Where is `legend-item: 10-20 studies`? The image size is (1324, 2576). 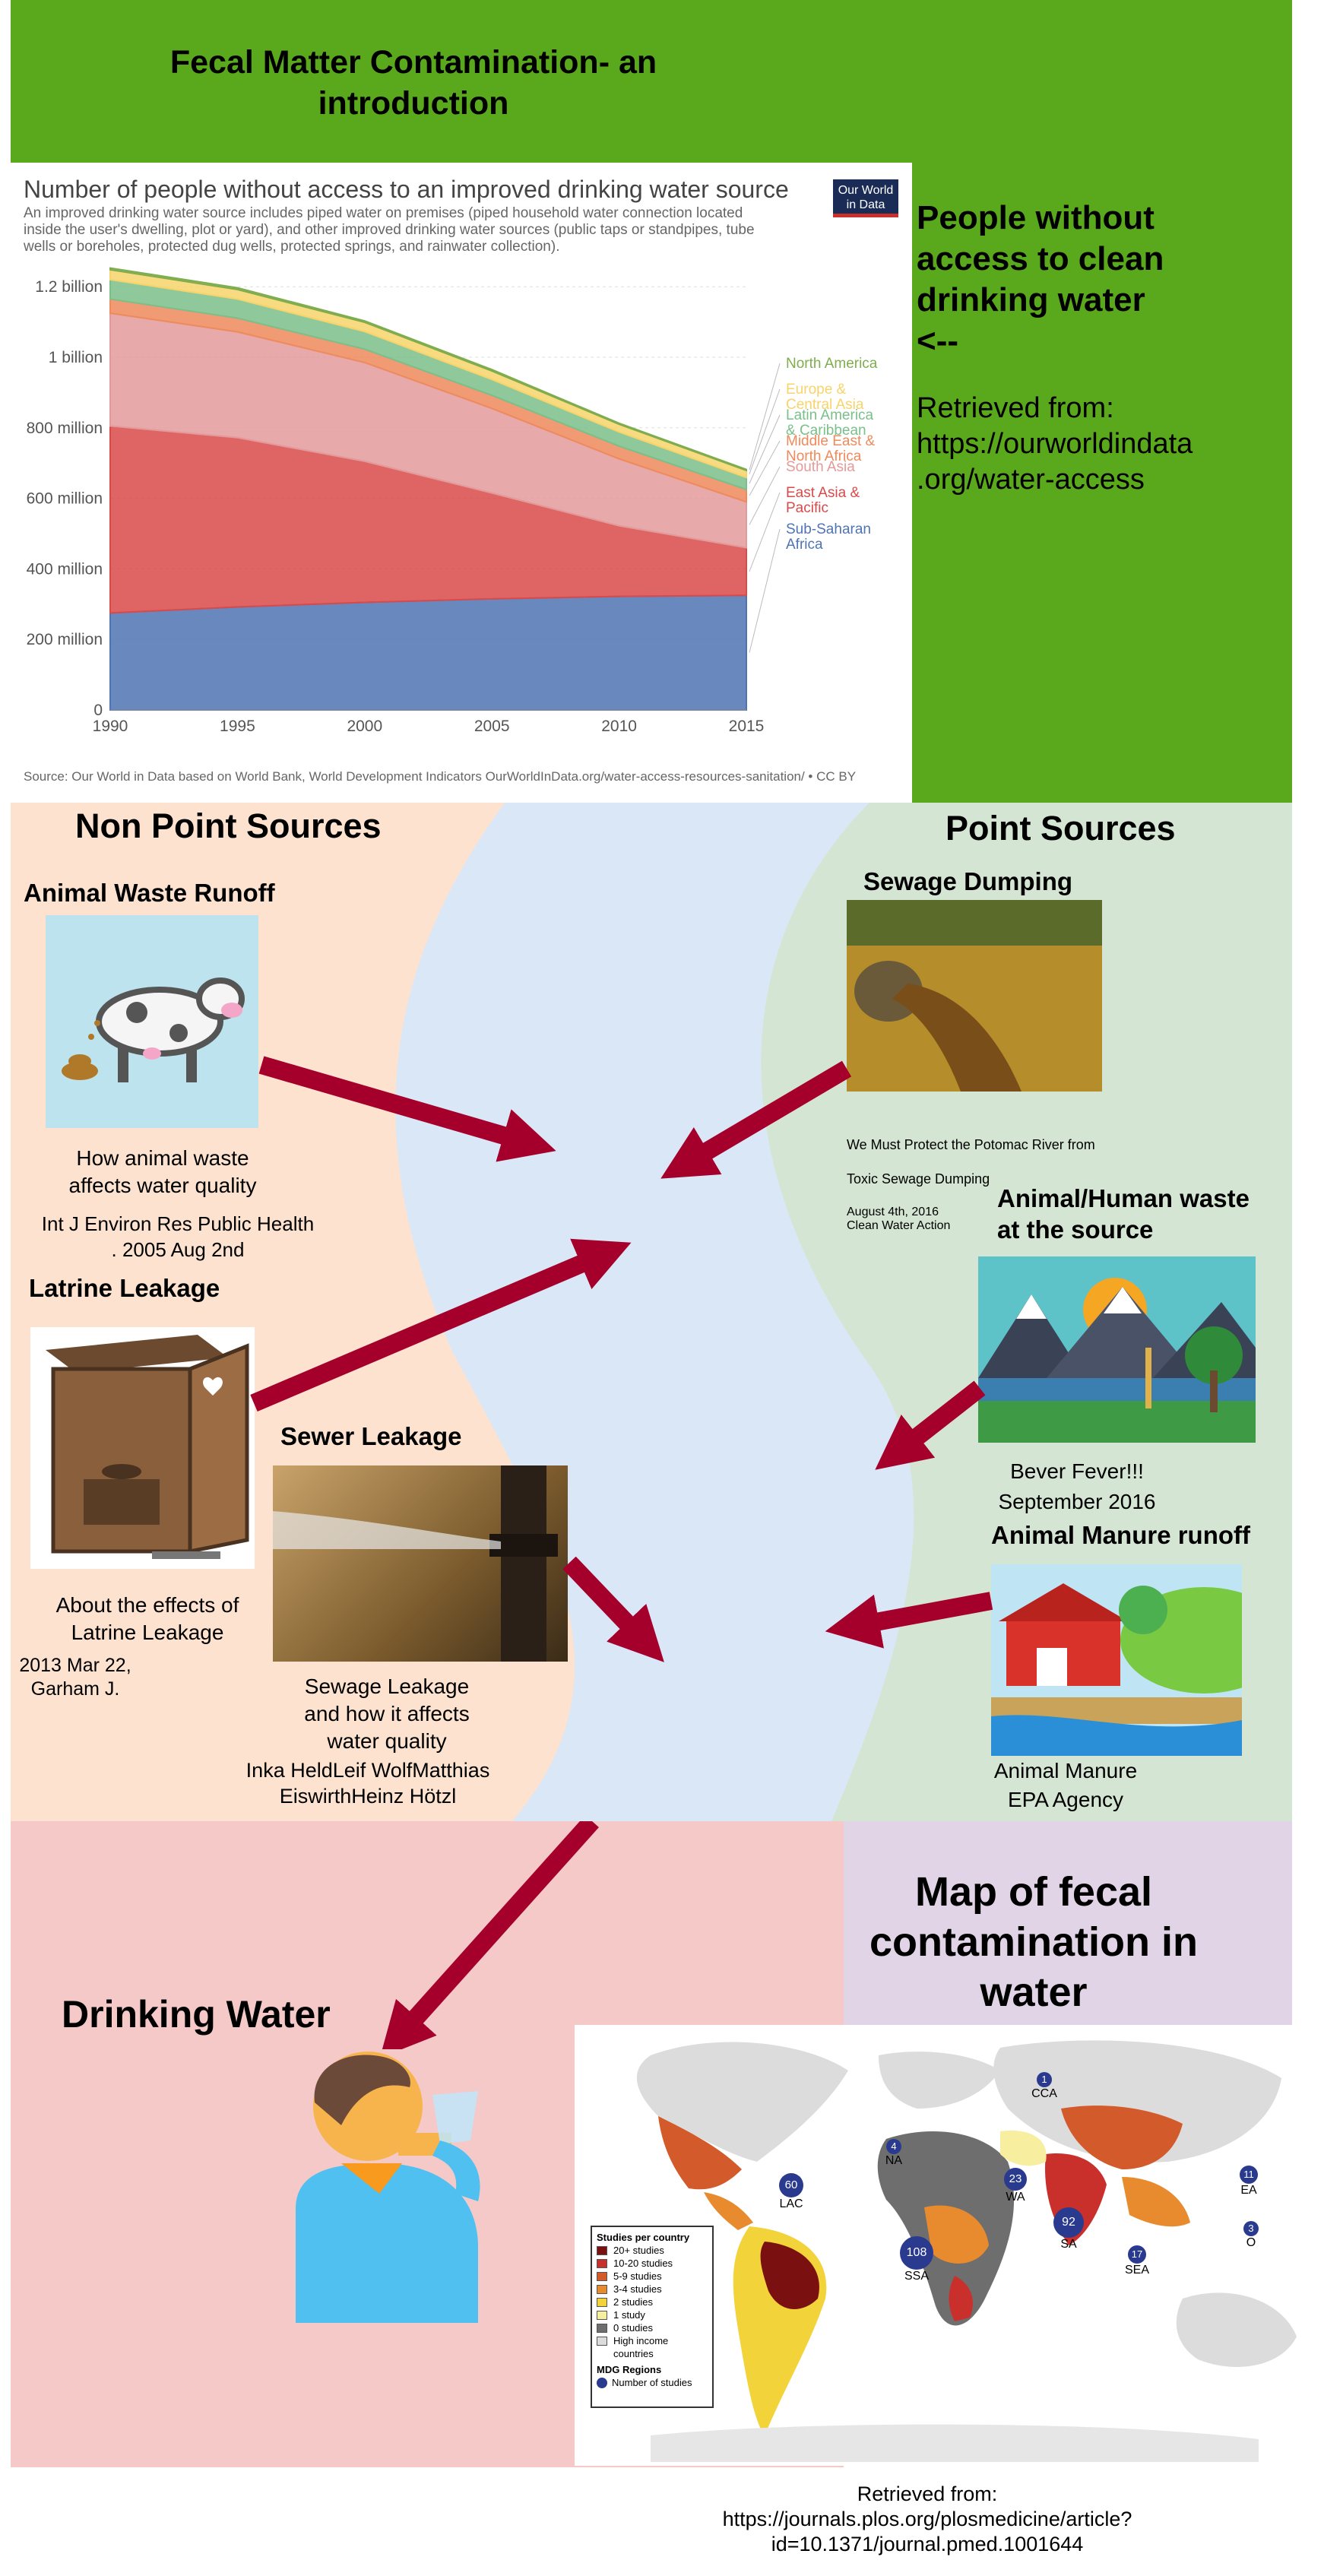 legend-item: 10-20 studies is located at coordinates (653, 2263).